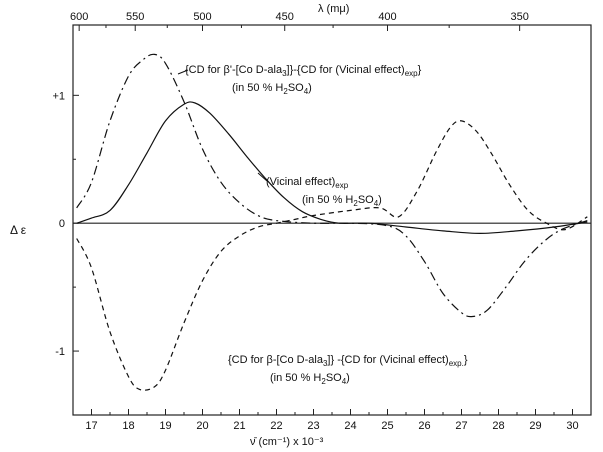  What do you see at coordinates (519, 17) in the screenshot?
I see `top-tick-label: 350` at bounding box center [519, 17].